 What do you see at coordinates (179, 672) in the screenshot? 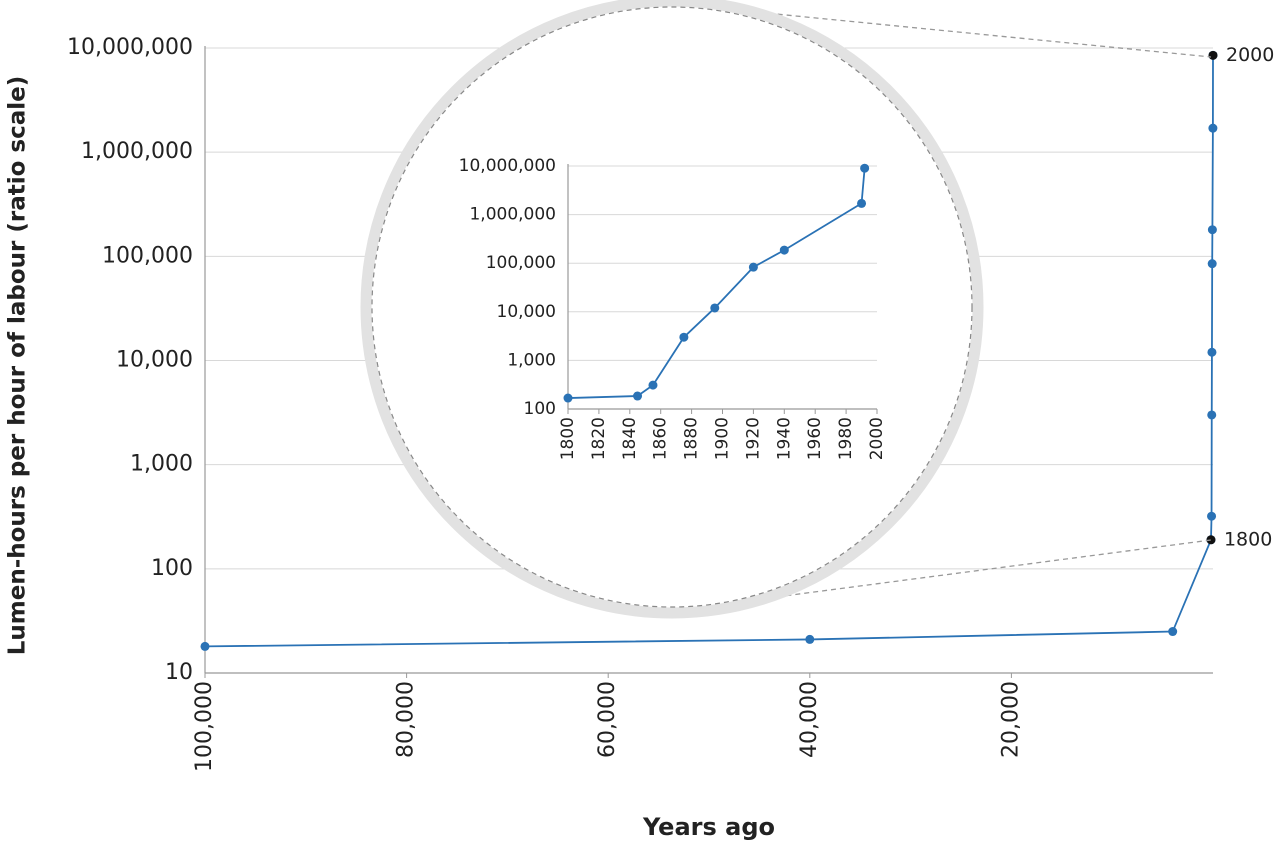
I see `y-tick-label: 10` at bounding box center [179, 672].